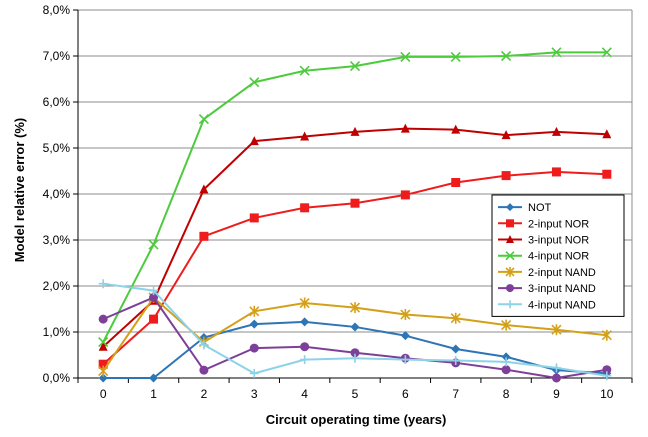  Describe the element at coordinates (455, 394) in the screenshot. I see `x-tick-label: 7` at that location.